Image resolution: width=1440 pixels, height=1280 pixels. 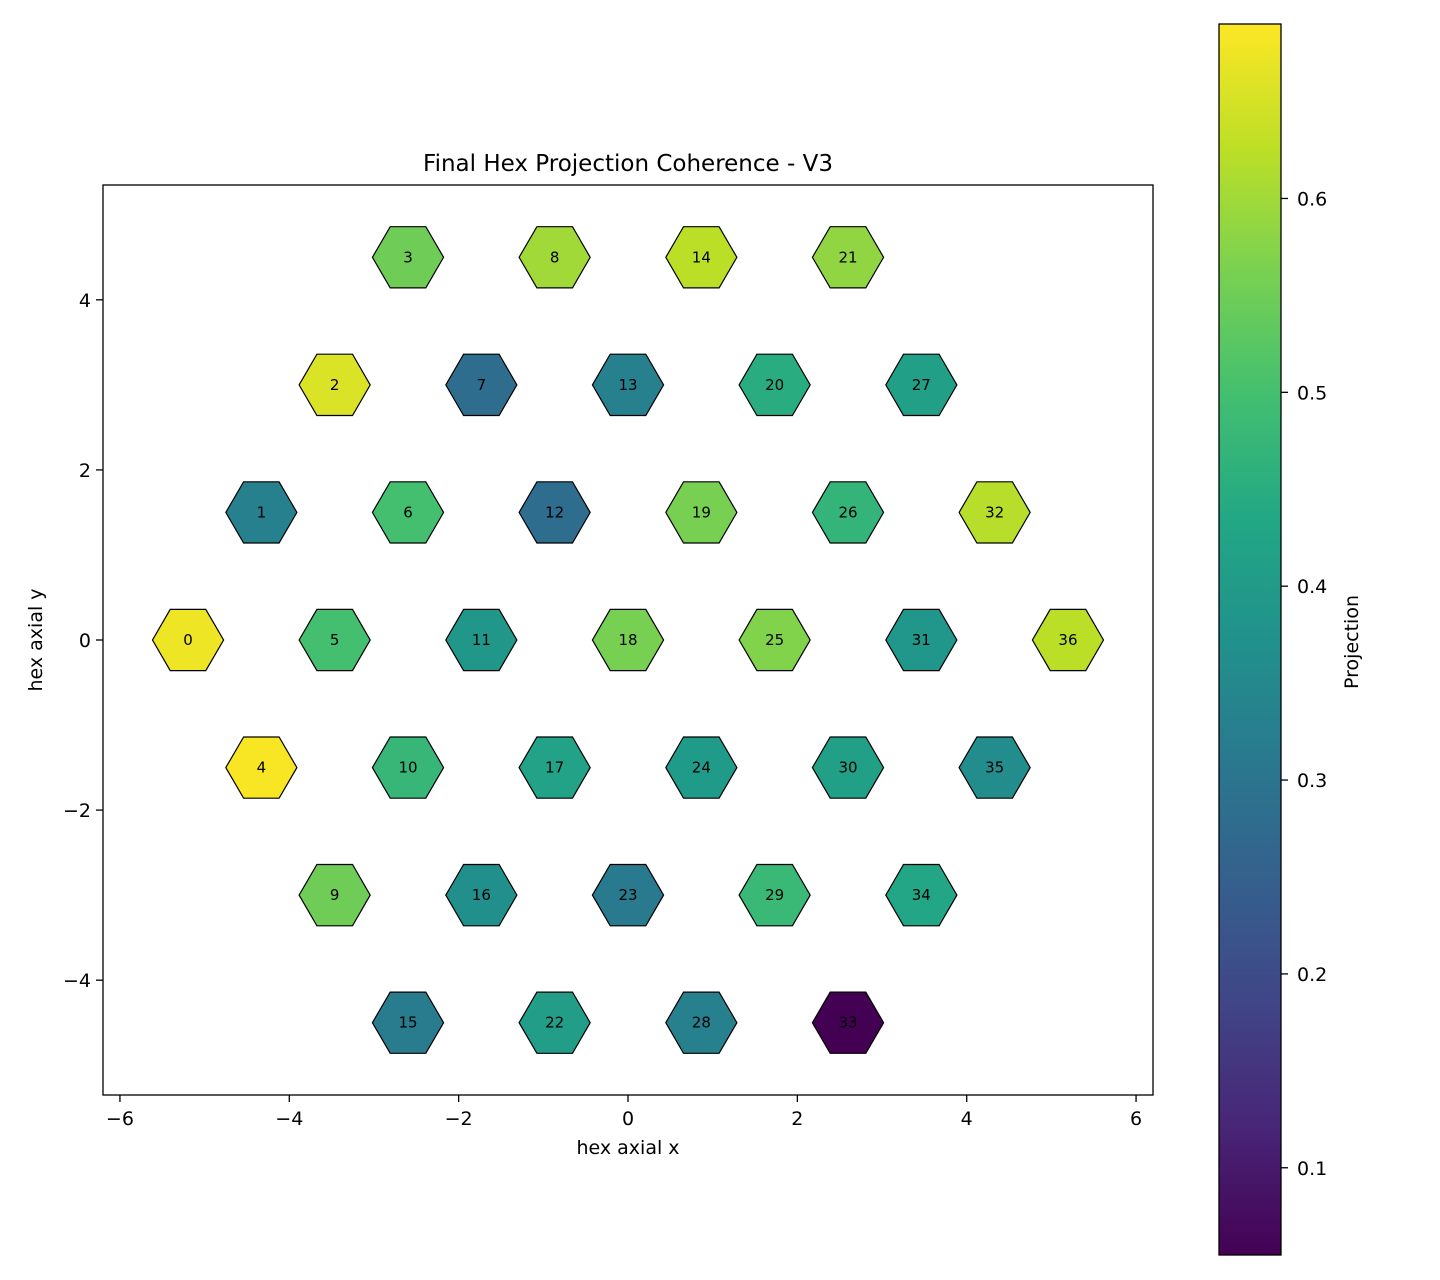 What do you see at coordinates (85, 471) in the screenshot?
I see `y-tick-label: 2` at bounding box center [85, 471].